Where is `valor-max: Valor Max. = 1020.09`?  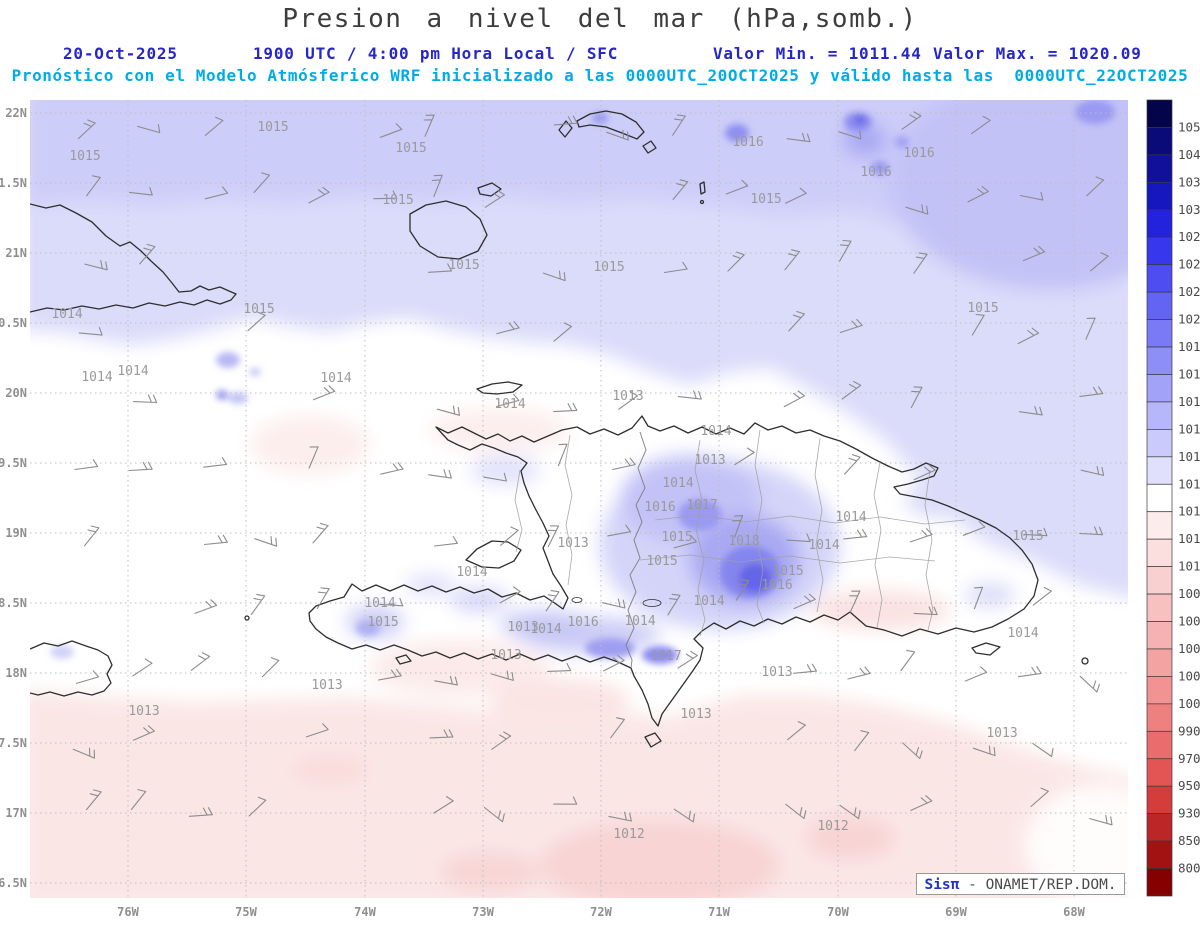 valor-max: Valor Max. = 1020.09 is located at coordinates (1037, 53).